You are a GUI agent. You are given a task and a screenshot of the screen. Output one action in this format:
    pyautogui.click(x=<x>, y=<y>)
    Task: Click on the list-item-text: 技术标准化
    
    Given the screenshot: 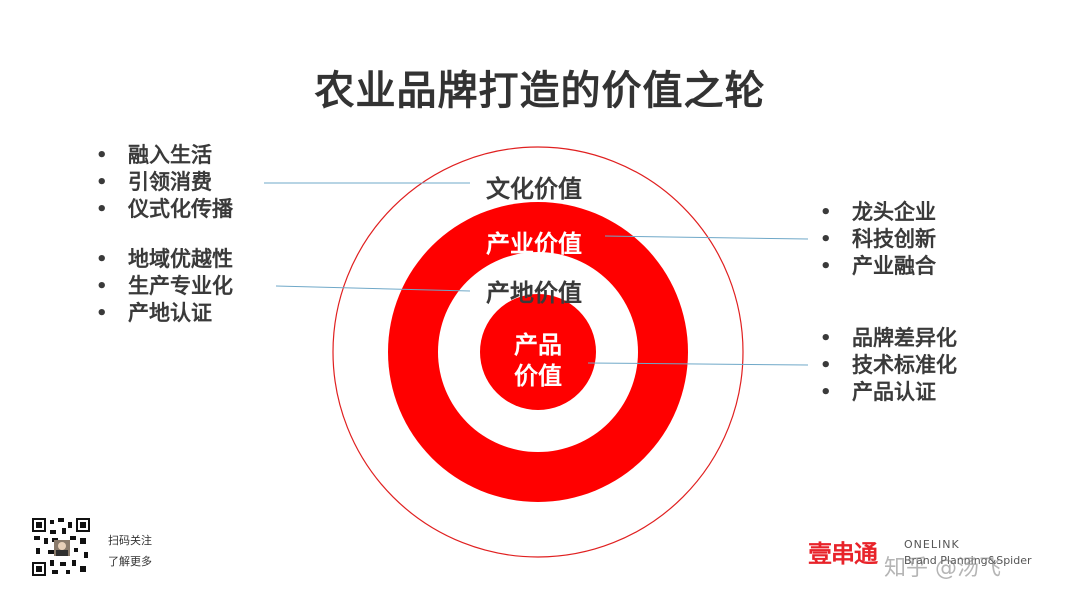 What is the action you would take?
    pyautogui.click(x=904, y=365)
    